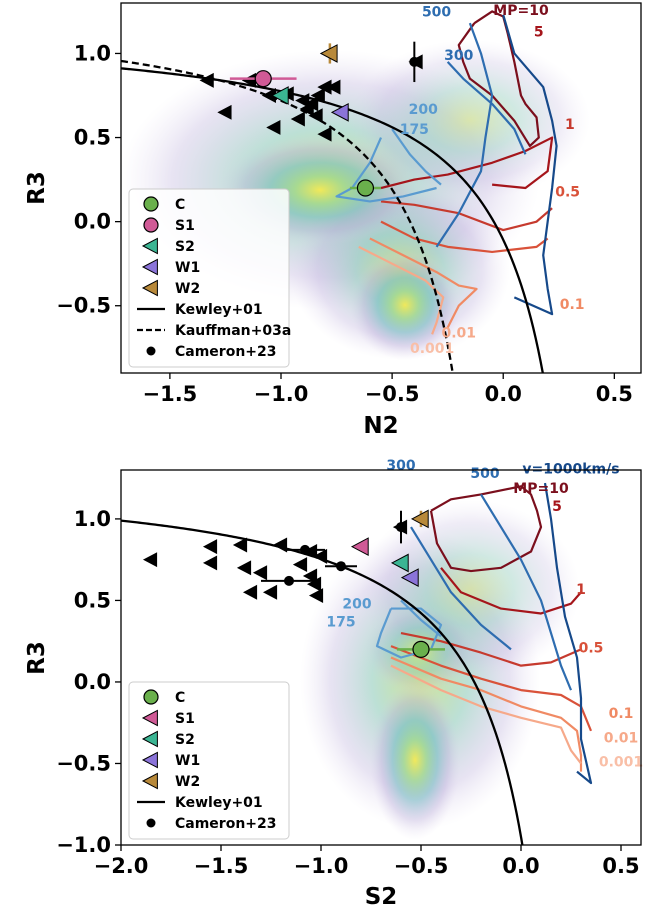  I want to click on model-grid, so click(484, 633).